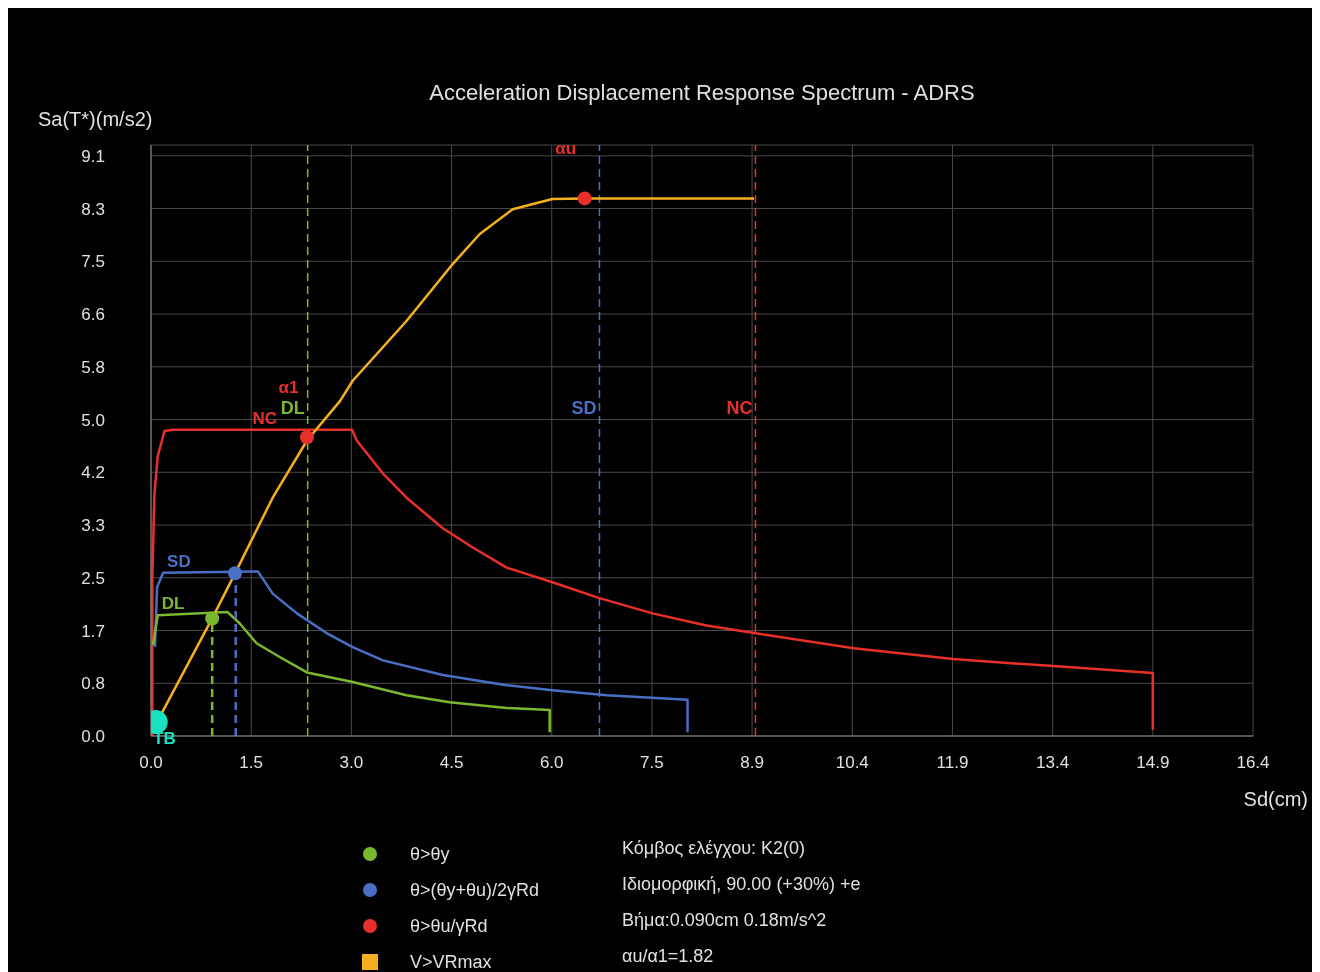 The image size is (1320, 972). What do you see at coordinates (265, 418) in the screenshot?
I see `data-label: NC` at bounding box center [265, 418].